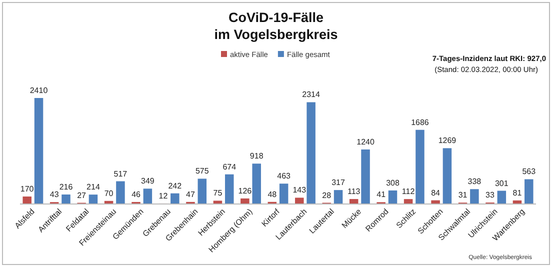 The height and width of the screenshot is (267, 552). Describe the element at coordinates (55, 195) in the screenshot. I see `data-label: 43` at that location.